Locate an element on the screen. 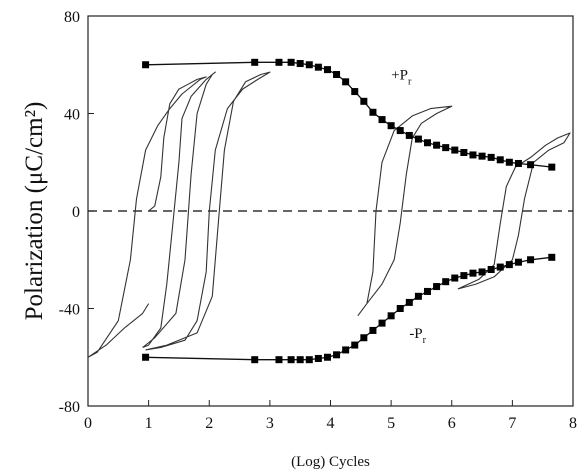 This screenshot has height=470, width=579. annotation-label: -Pr is located at coordinates (417, 336).